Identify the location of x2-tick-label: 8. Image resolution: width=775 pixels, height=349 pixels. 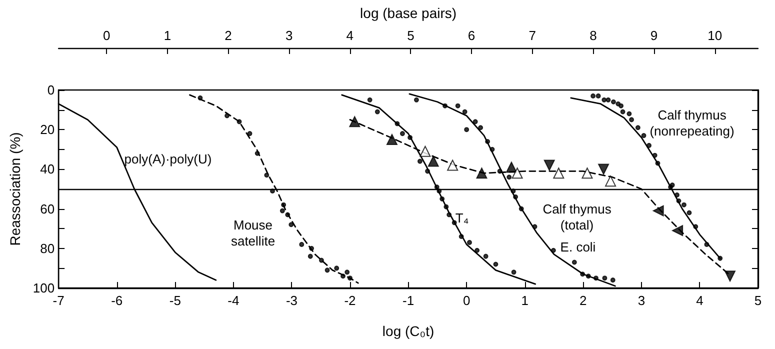
(593, 35).